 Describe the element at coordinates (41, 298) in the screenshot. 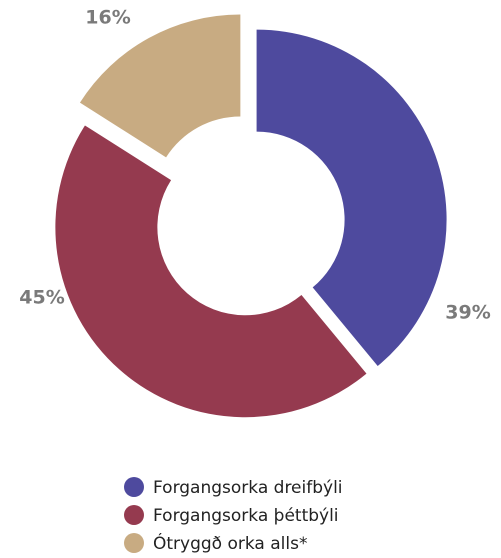

I see `slice-label: 45%` at that location.